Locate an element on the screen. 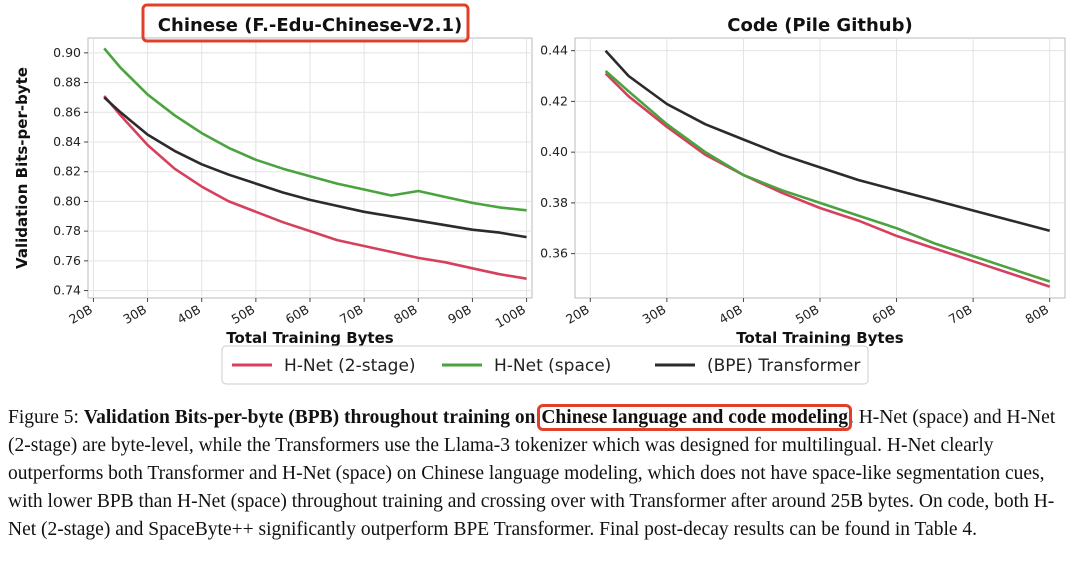 The width and height of the screenshot is (1080, 581). y-tick-label: 0.74 is located at coordinates (67, 290).